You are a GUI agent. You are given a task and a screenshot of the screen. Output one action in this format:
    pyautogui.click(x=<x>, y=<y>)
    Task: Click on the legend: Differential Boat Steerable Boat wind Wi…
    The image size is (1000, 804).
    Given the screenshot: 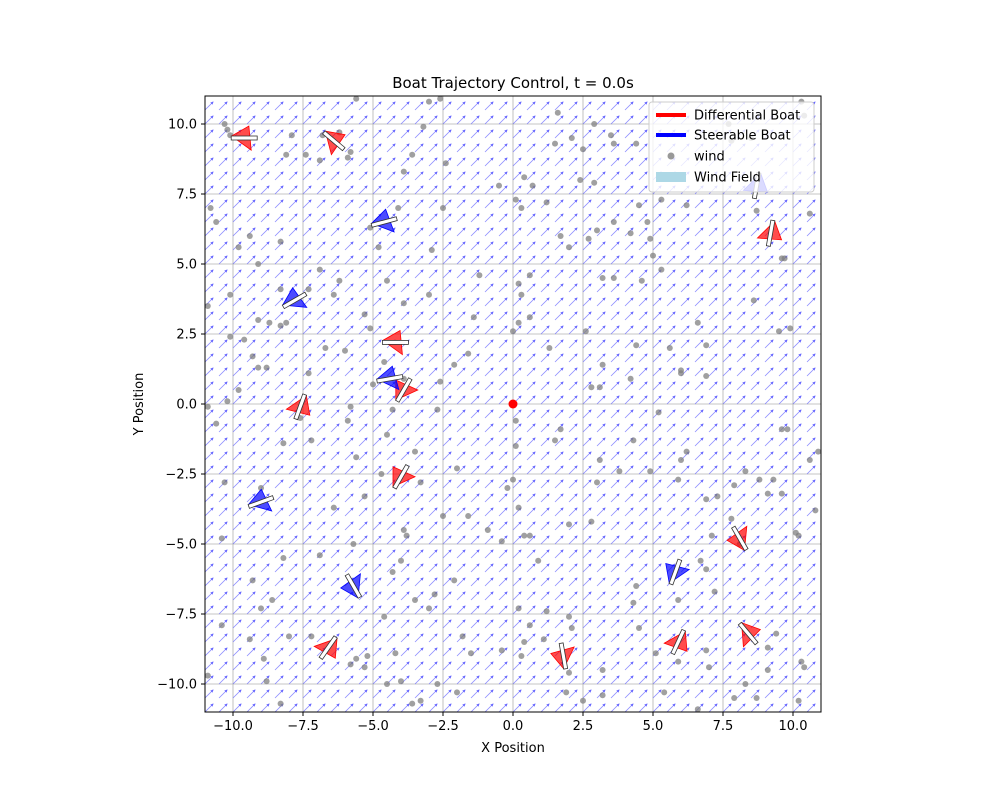 What is the action you would take?
    pyautogui.click(x=731, y=147)
    